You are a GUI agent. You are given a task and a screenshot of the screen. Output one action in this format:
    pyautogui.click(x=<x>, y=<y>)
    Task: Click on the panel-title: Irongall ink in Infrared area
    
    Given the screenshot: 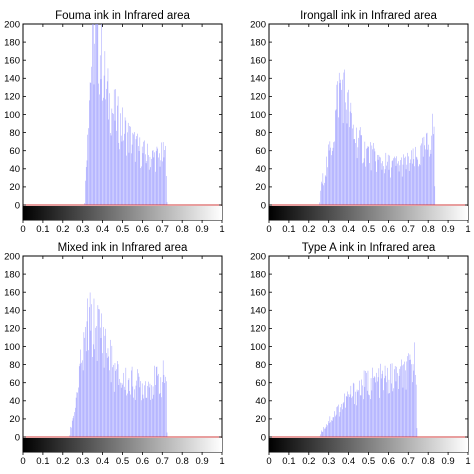 What is the action you would take?
    pyautogui.click(x=368, y=16)
    